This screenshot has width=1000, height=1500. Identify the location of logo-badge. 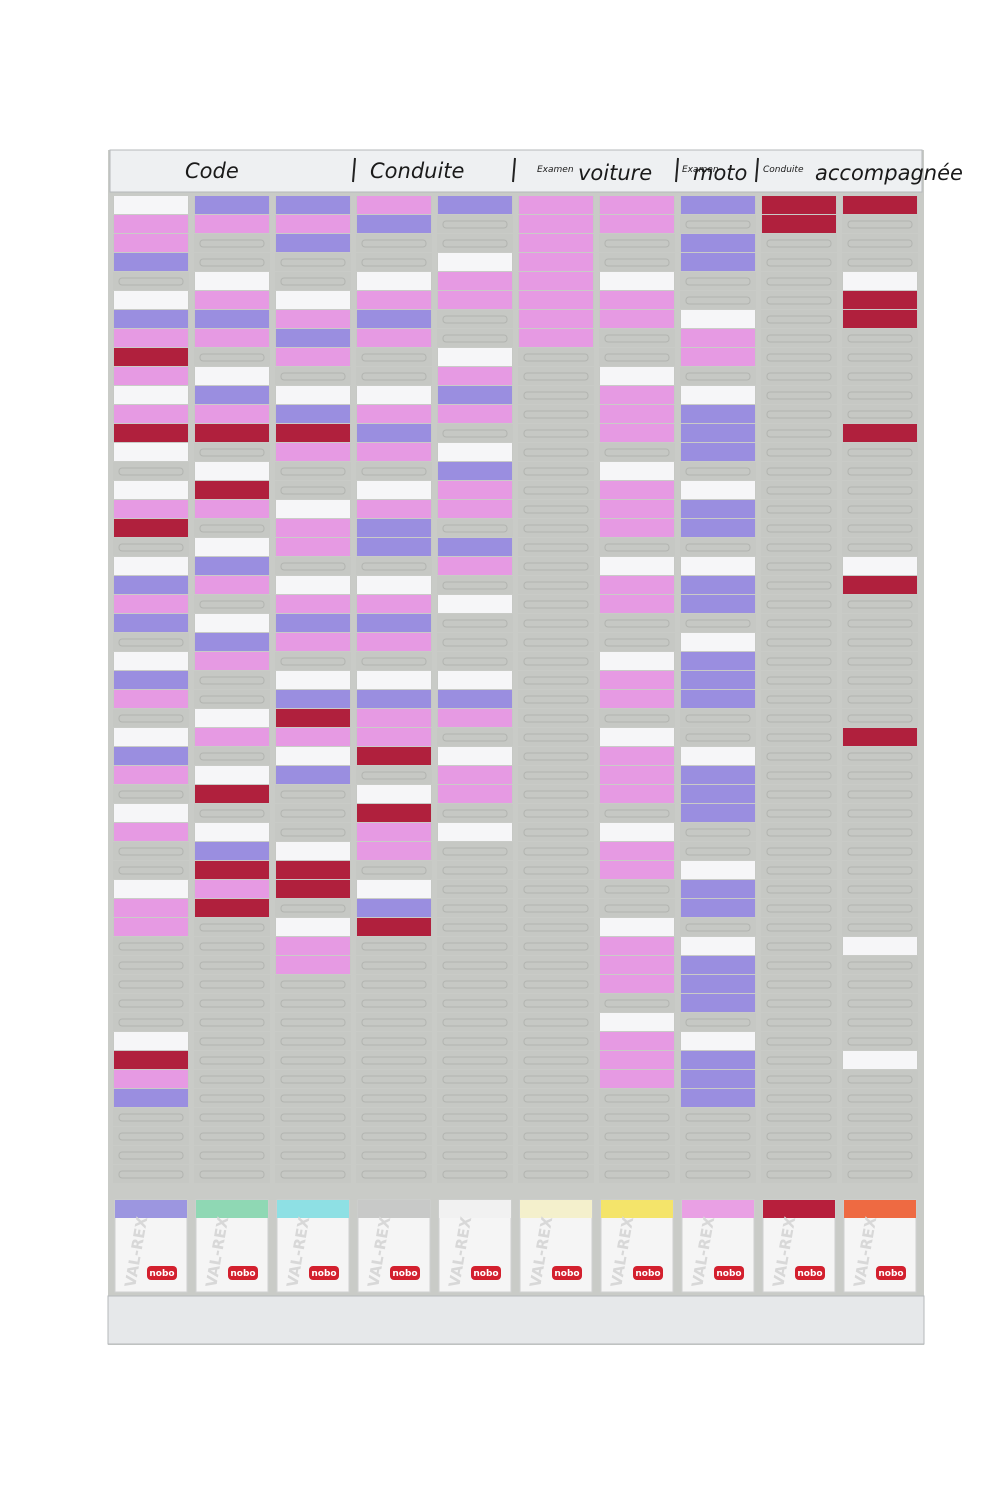
(243, 1273).